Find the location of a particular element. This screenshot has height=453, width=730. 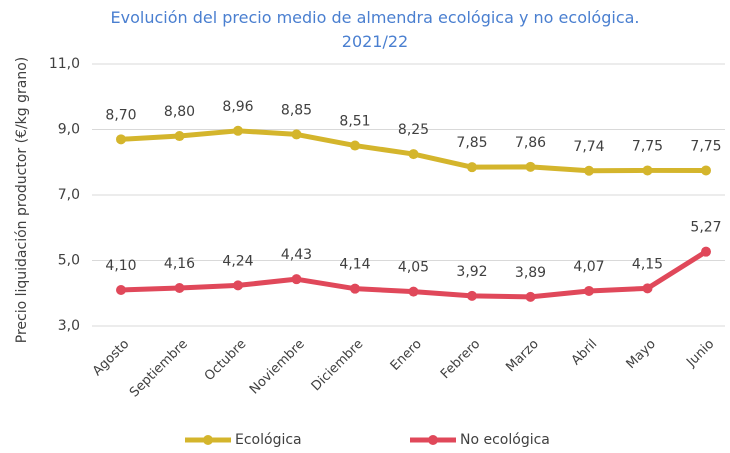

data-label: 4,16 is located at coordinates (179, 264).